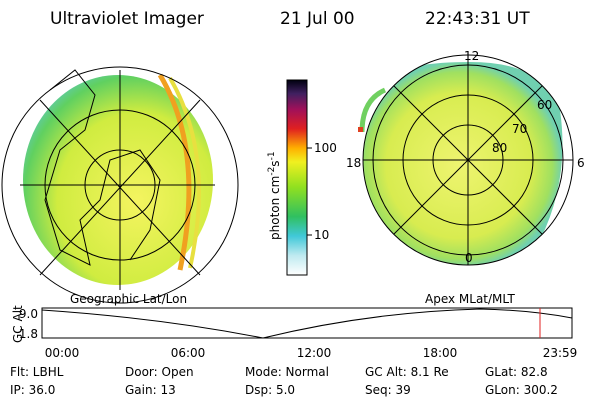 The image size is (600, 400). I want to click on colorbar-tick-label: 10, so click(321, 235).